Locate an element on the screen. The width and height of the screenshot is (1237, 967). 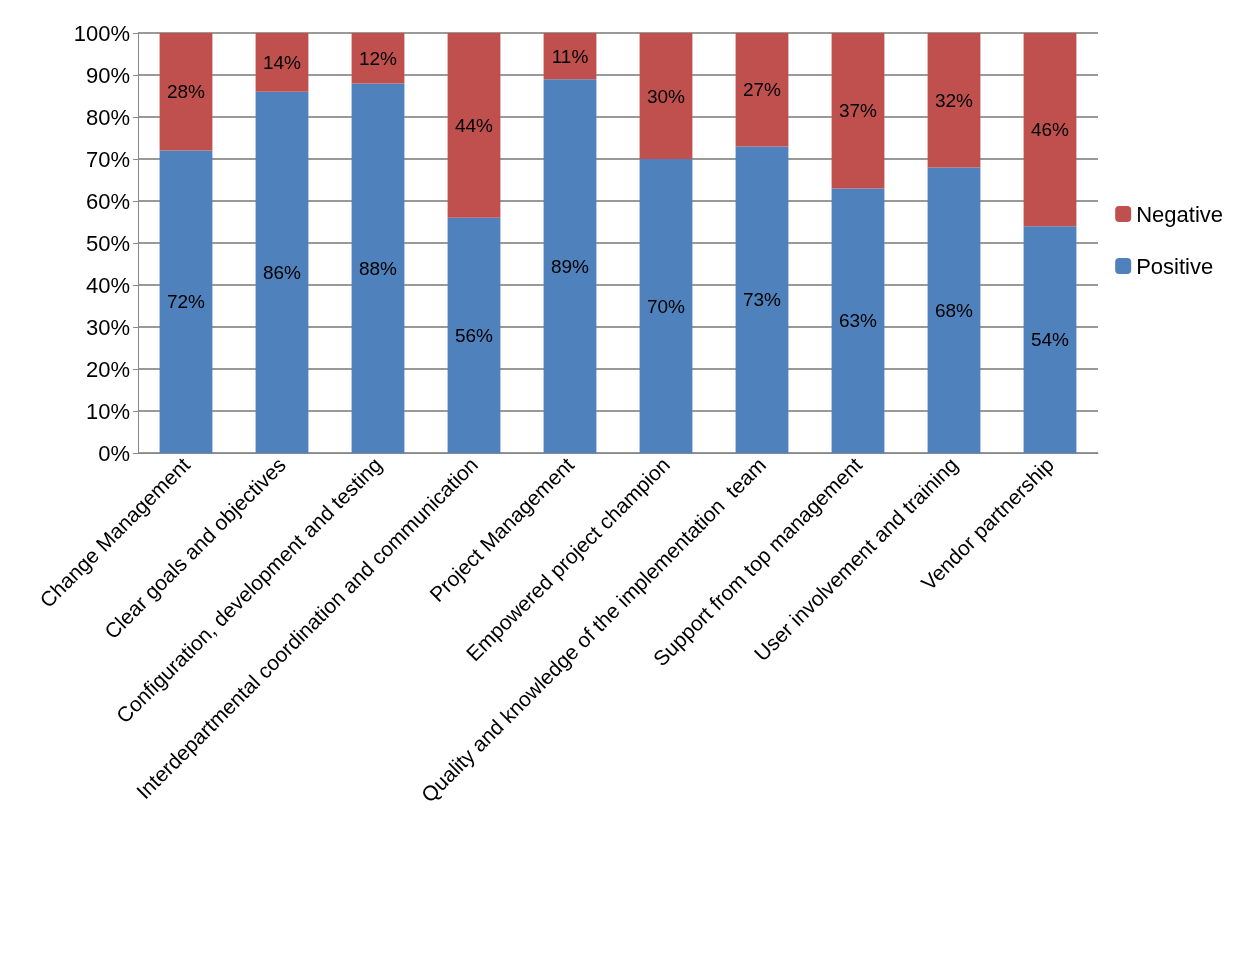
data-label: 56% is located at coordinates (474, 335).